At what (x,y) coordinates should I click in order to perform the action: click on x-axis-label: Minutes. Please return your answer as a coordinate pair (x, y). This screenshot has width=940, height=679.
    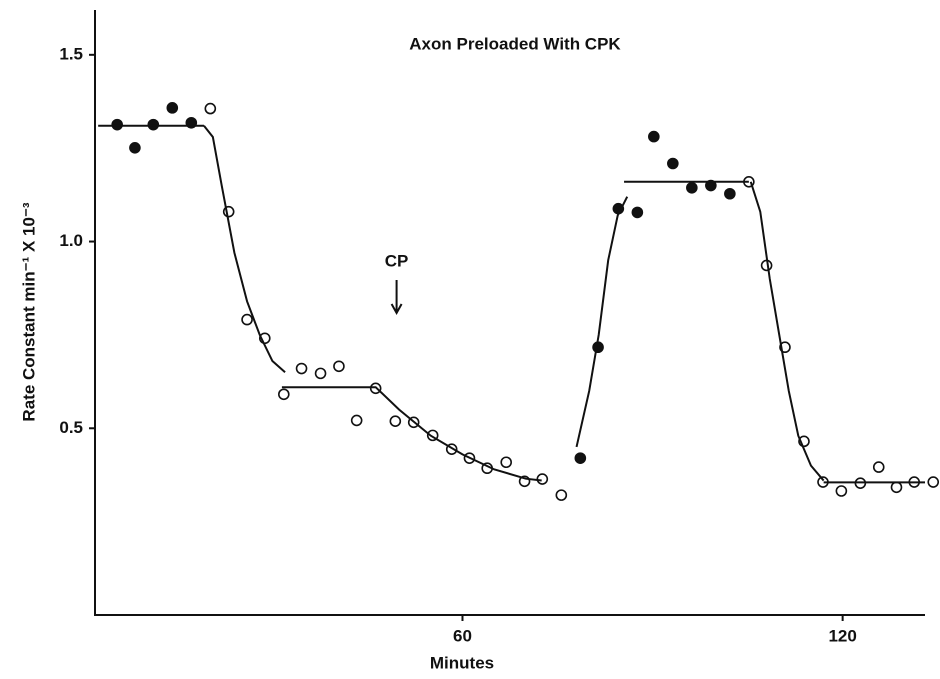
    Looking at the image, I should click on (462, 662).